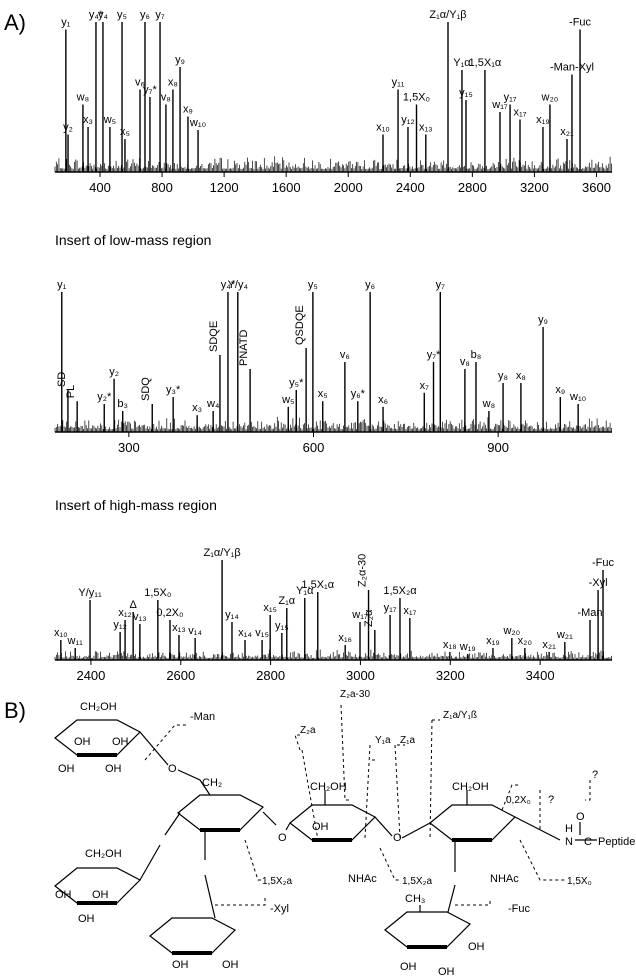 The width and height of the screenshot is (636, 980). What do you see at coordinates (485, 63) in the screenshot?
I see `peak-label: 1,5X₁α` at bounding box center [485, 63].